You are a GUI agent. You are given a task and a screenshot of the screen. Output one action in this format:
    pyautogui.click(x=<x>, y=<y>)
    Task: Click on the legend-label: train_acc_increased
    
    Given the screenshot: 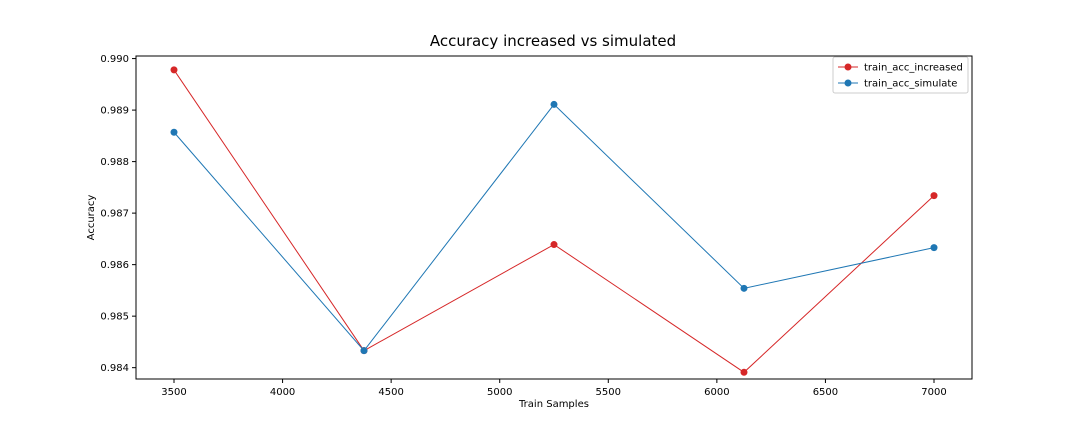 What is the action you would take?
    pyautogui.click(x=913, y=68)
    